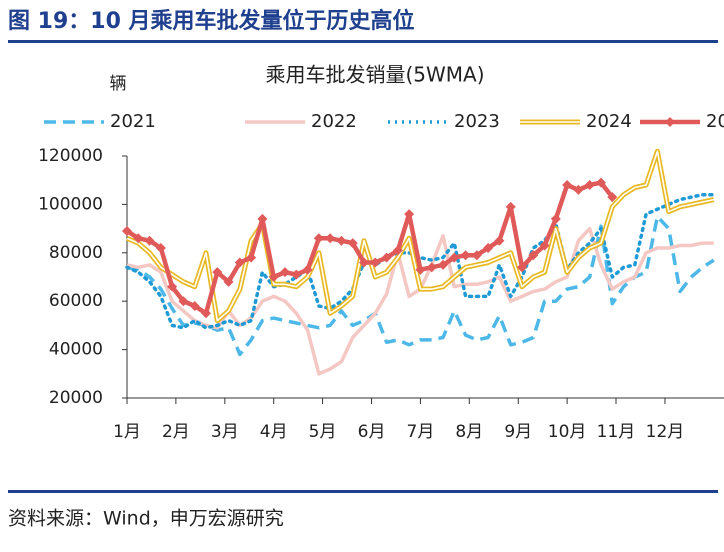 The width and height of the screenshot is (724, 552). What do you see at coordinates (715, 121) in the screenshot?
I see `legend-label: 2025` at bounding box center [715, 121].